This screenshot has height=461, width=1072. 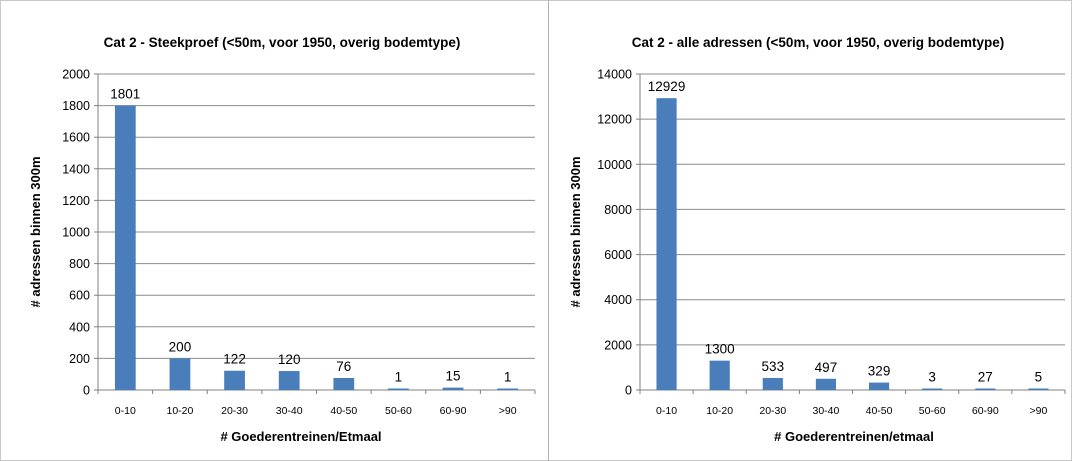 What do you see at coordinates (548, 230) in the screenshot?
I see `chart-divider` at bounding box center [548, 230].